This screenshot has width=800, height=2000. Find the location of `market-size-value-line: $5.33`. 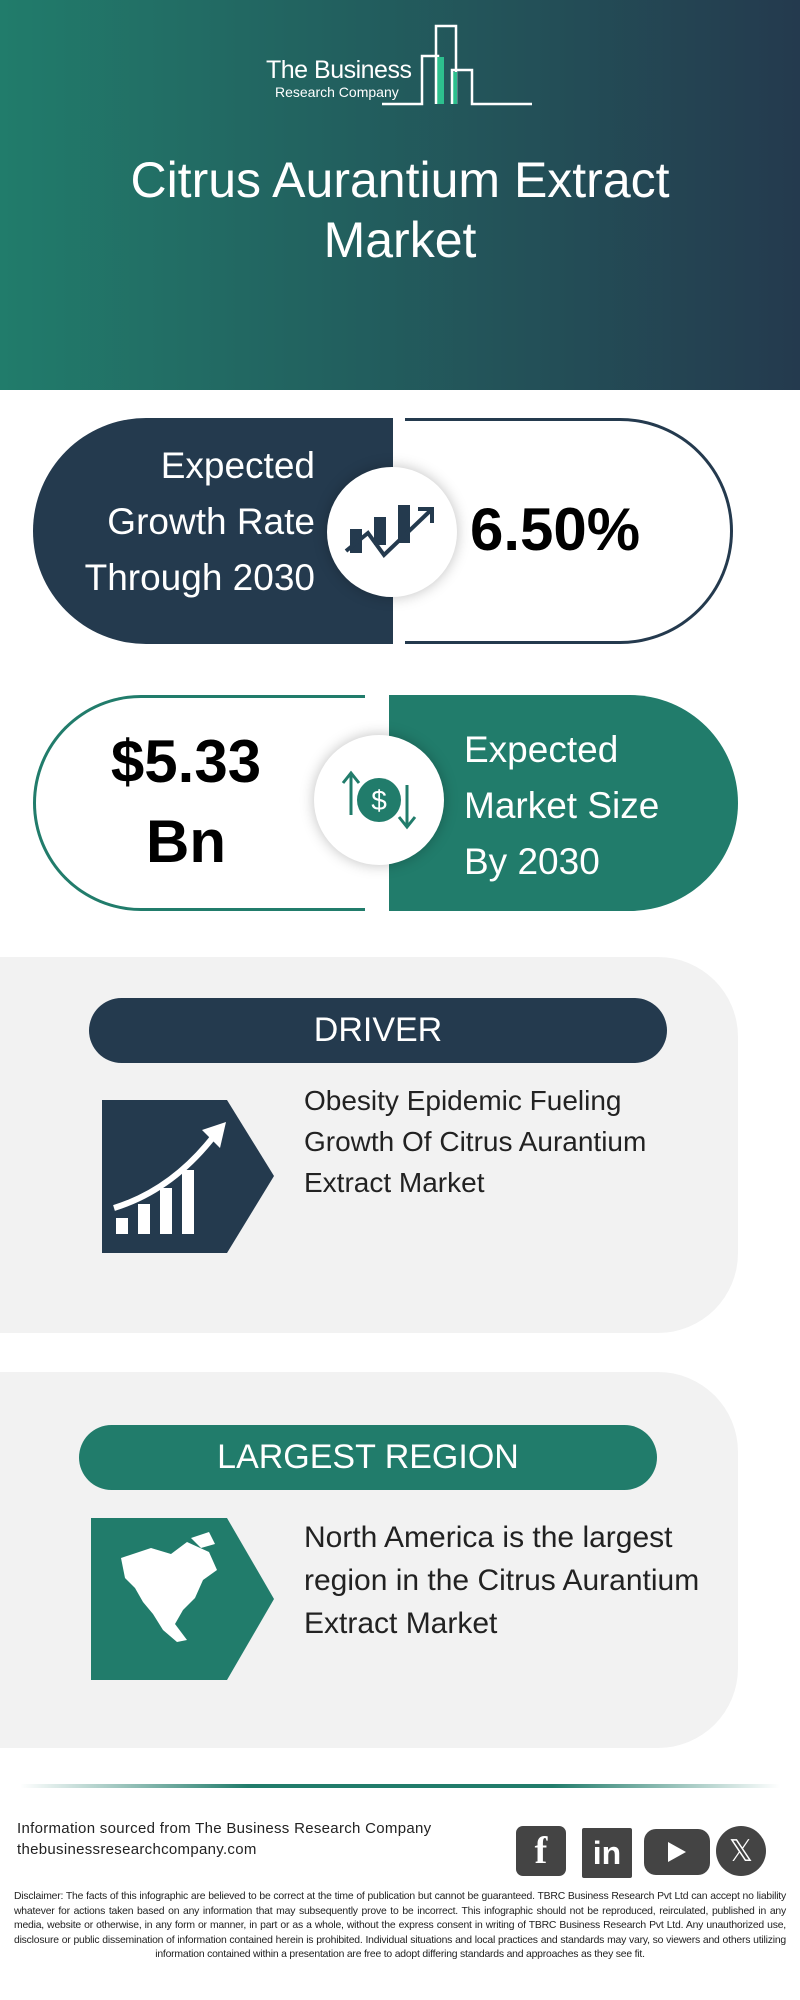

market-size-value-line: $5.33 is located at coordinates (186, 761).